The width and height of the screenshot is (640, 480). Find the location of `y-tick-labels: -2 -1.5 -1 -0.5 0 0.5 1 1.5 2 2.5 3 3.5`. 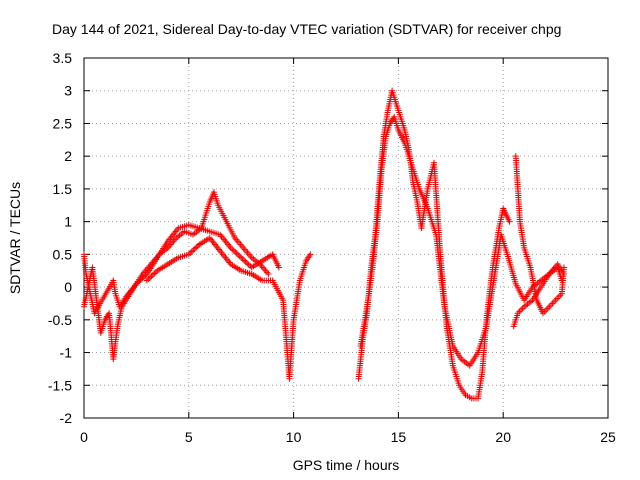

y-tick-labels: -2 -1.5 -1 -0.5 0 0.5 1 1.5 2 2.5 3 3.5 is located at coordinates (60, 238).